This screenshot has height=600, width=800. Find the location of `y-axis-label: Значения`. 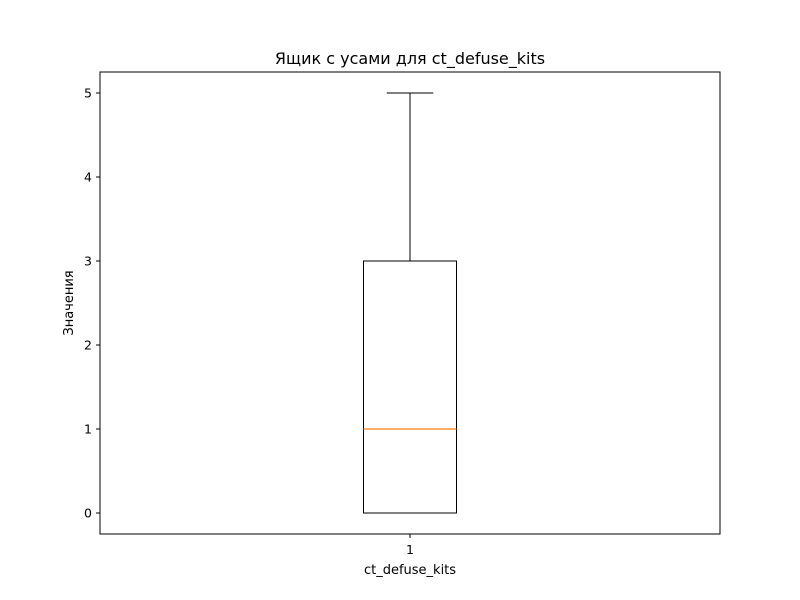

y-axis-label: Значения is located at coordinates (69, 302).